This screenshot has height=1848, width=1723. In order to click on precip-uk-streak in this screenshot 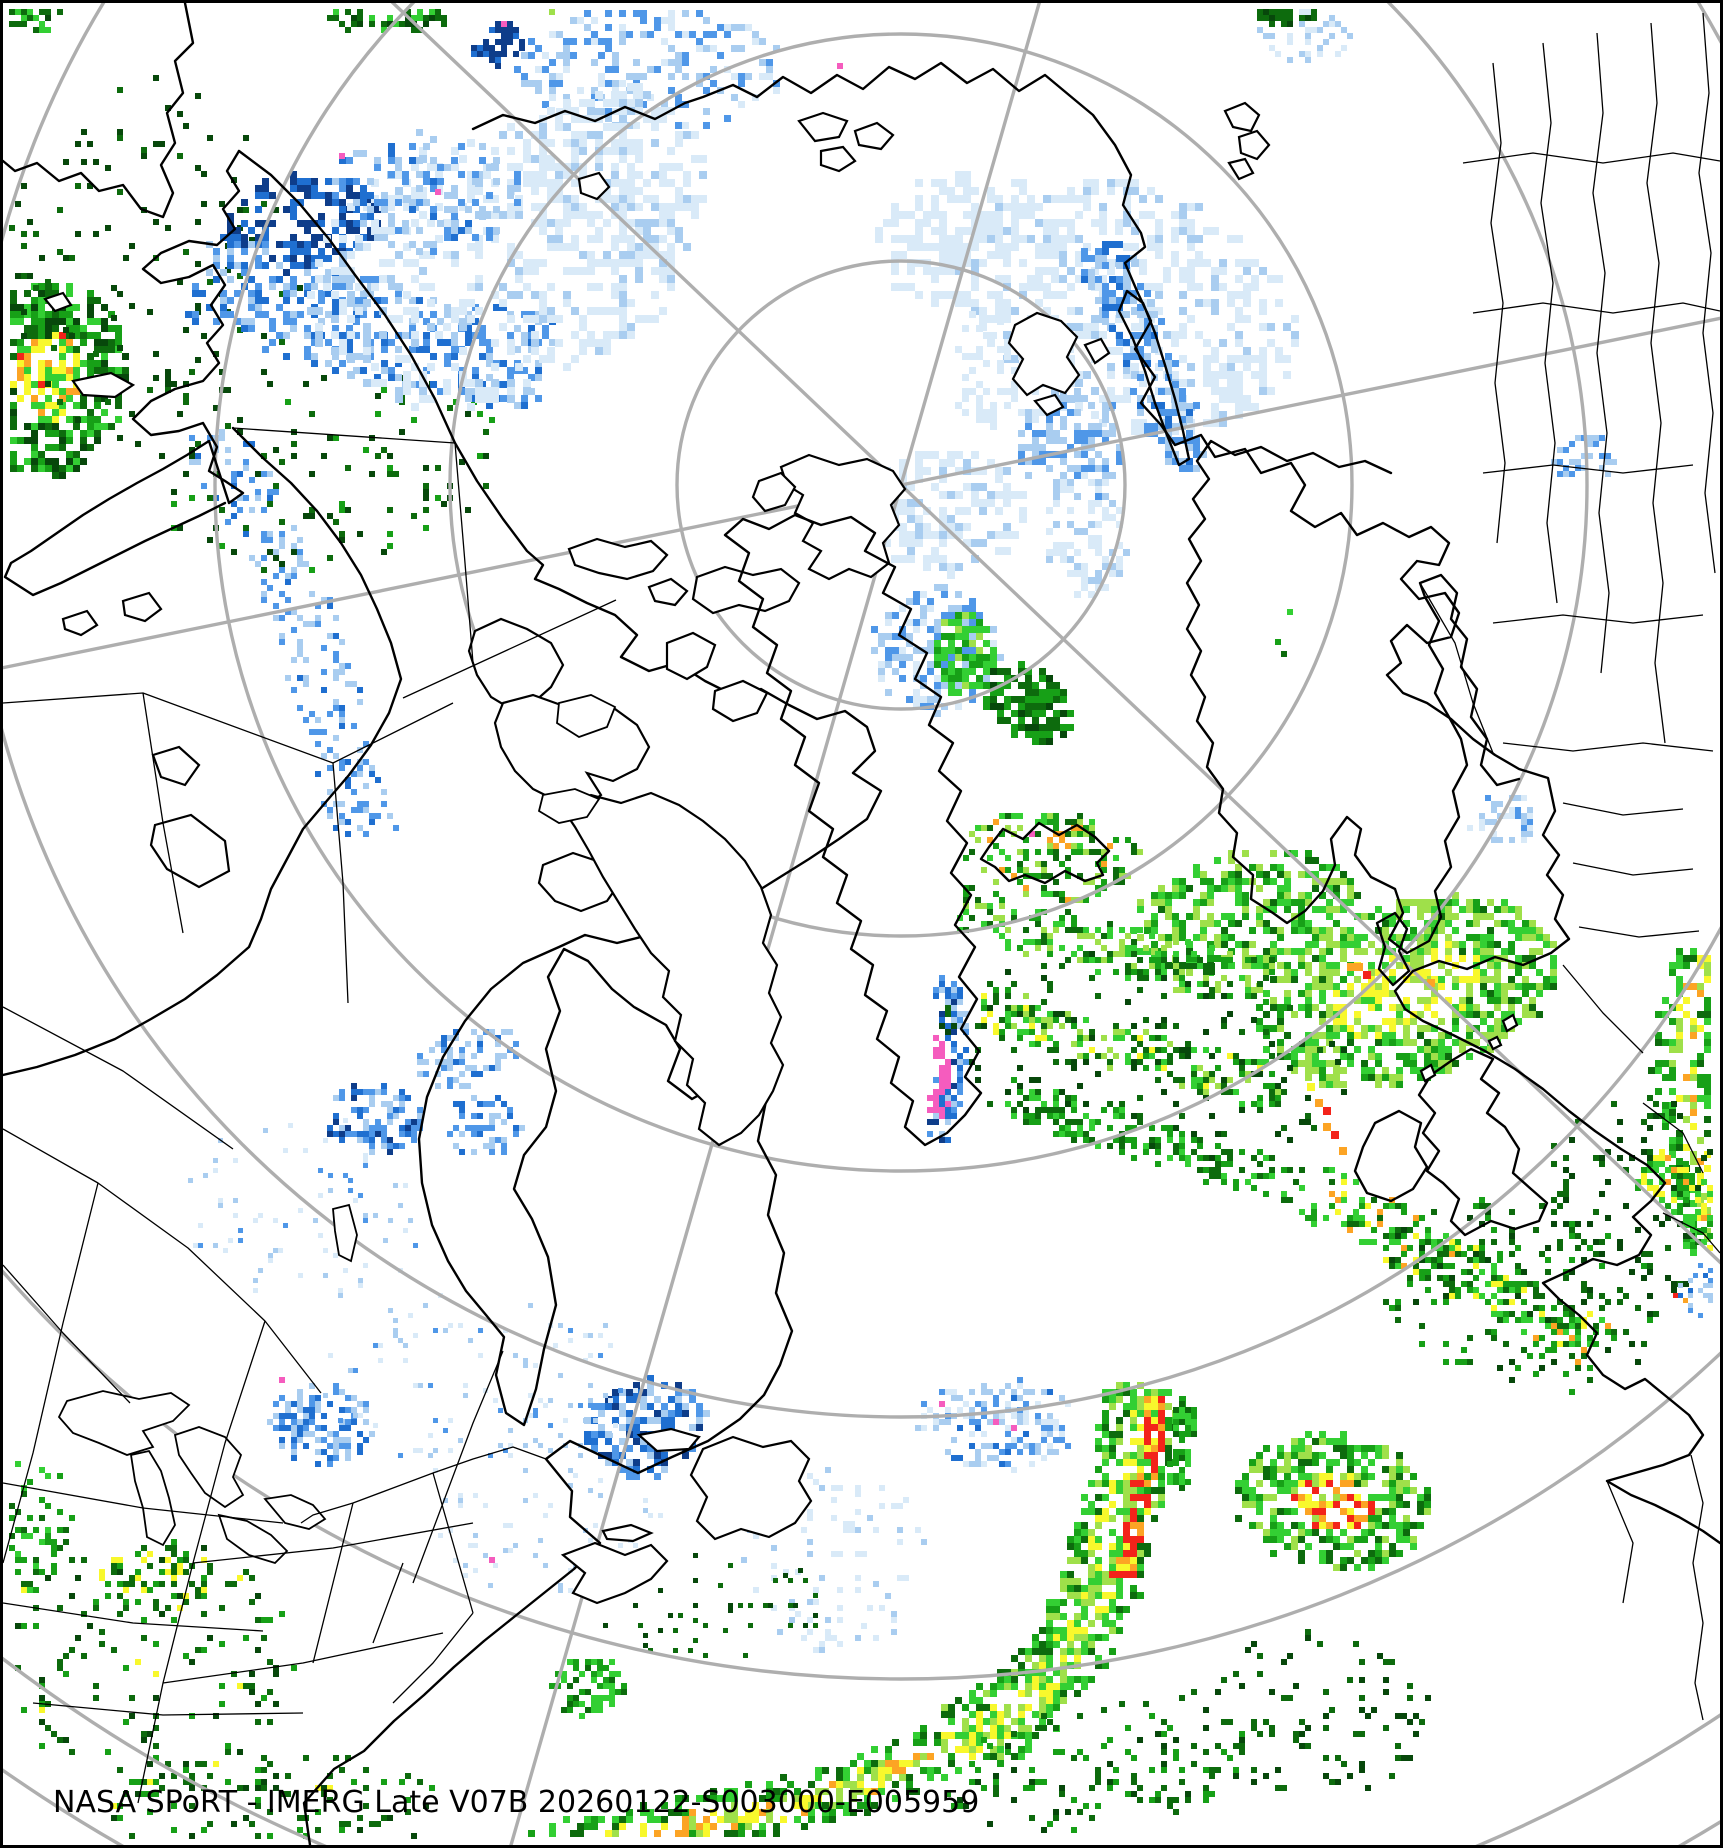, I will do `click(1458, 1269)`.